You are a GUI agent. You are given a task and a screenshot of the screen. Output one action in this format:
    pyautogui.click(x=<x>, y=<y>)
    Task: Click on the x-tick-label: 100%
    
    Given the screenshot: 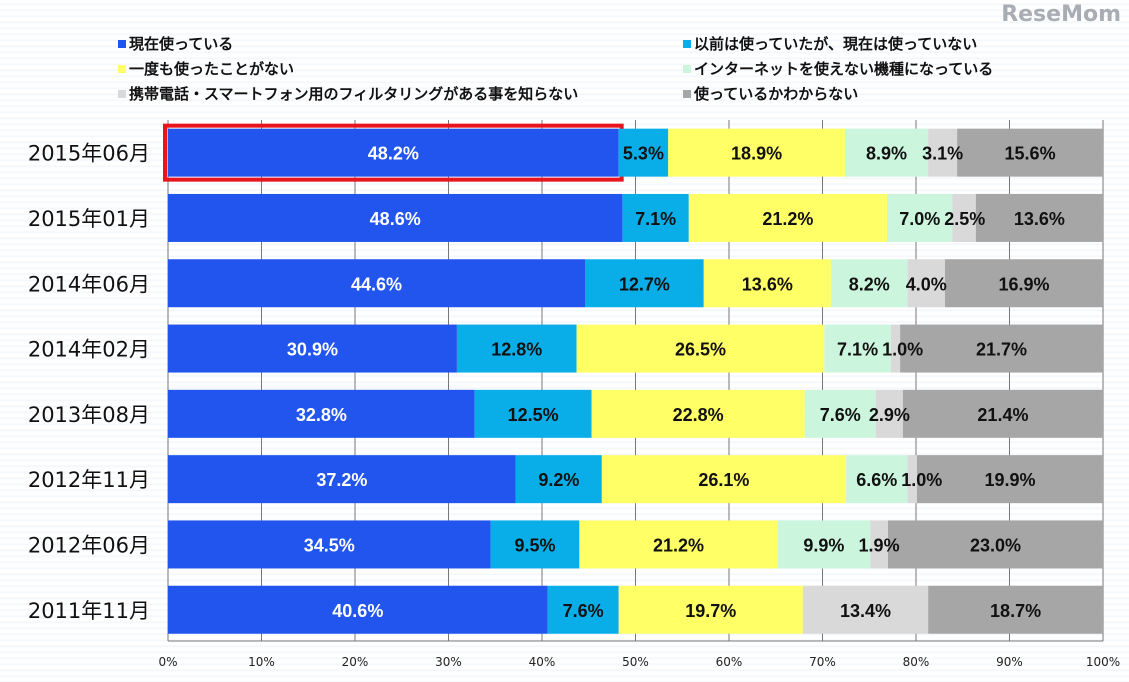 What is the action you would take?
    pyautogui.click(x=1103, y=662)
    